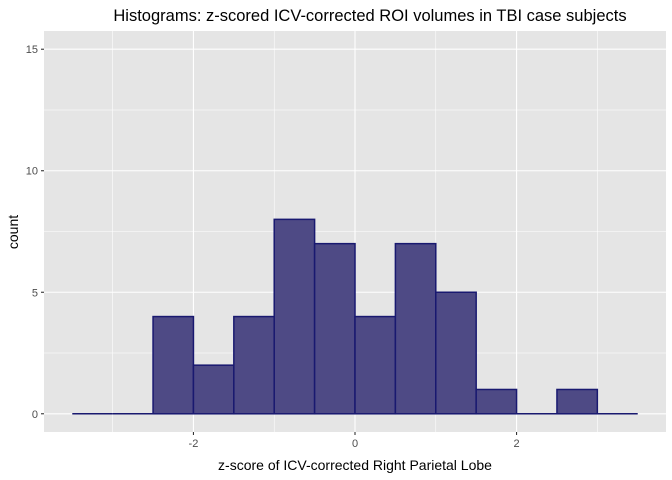  I want to click on x-tick-label: 2, so click(516, 444).